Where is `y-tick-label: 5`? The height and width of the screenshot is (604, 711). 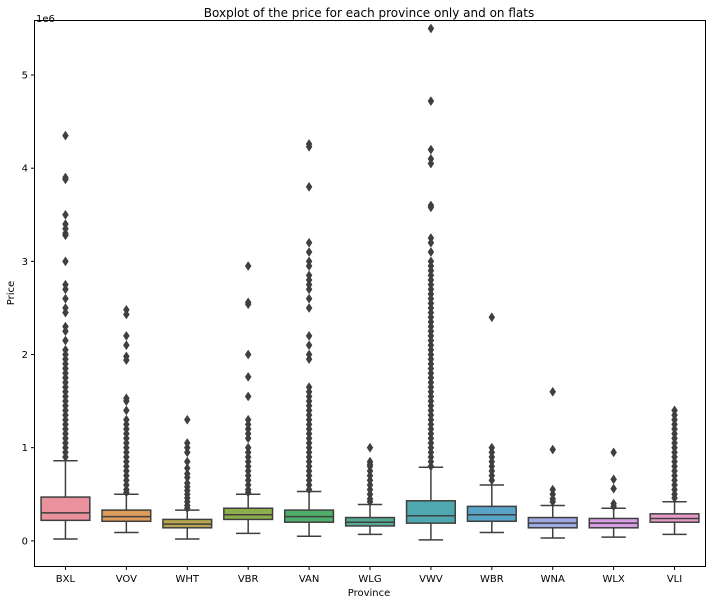
y-tick-label: 5 is located at coordinates (25, 76).